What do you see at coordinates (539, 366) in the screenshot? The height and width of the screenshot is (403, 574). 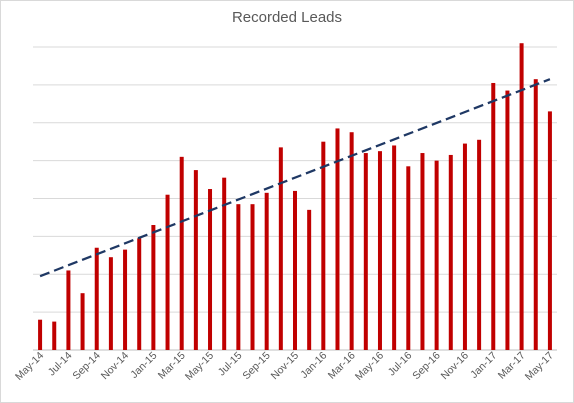 I see `x-tick-label: May-17` at bounding box center [539, 366].